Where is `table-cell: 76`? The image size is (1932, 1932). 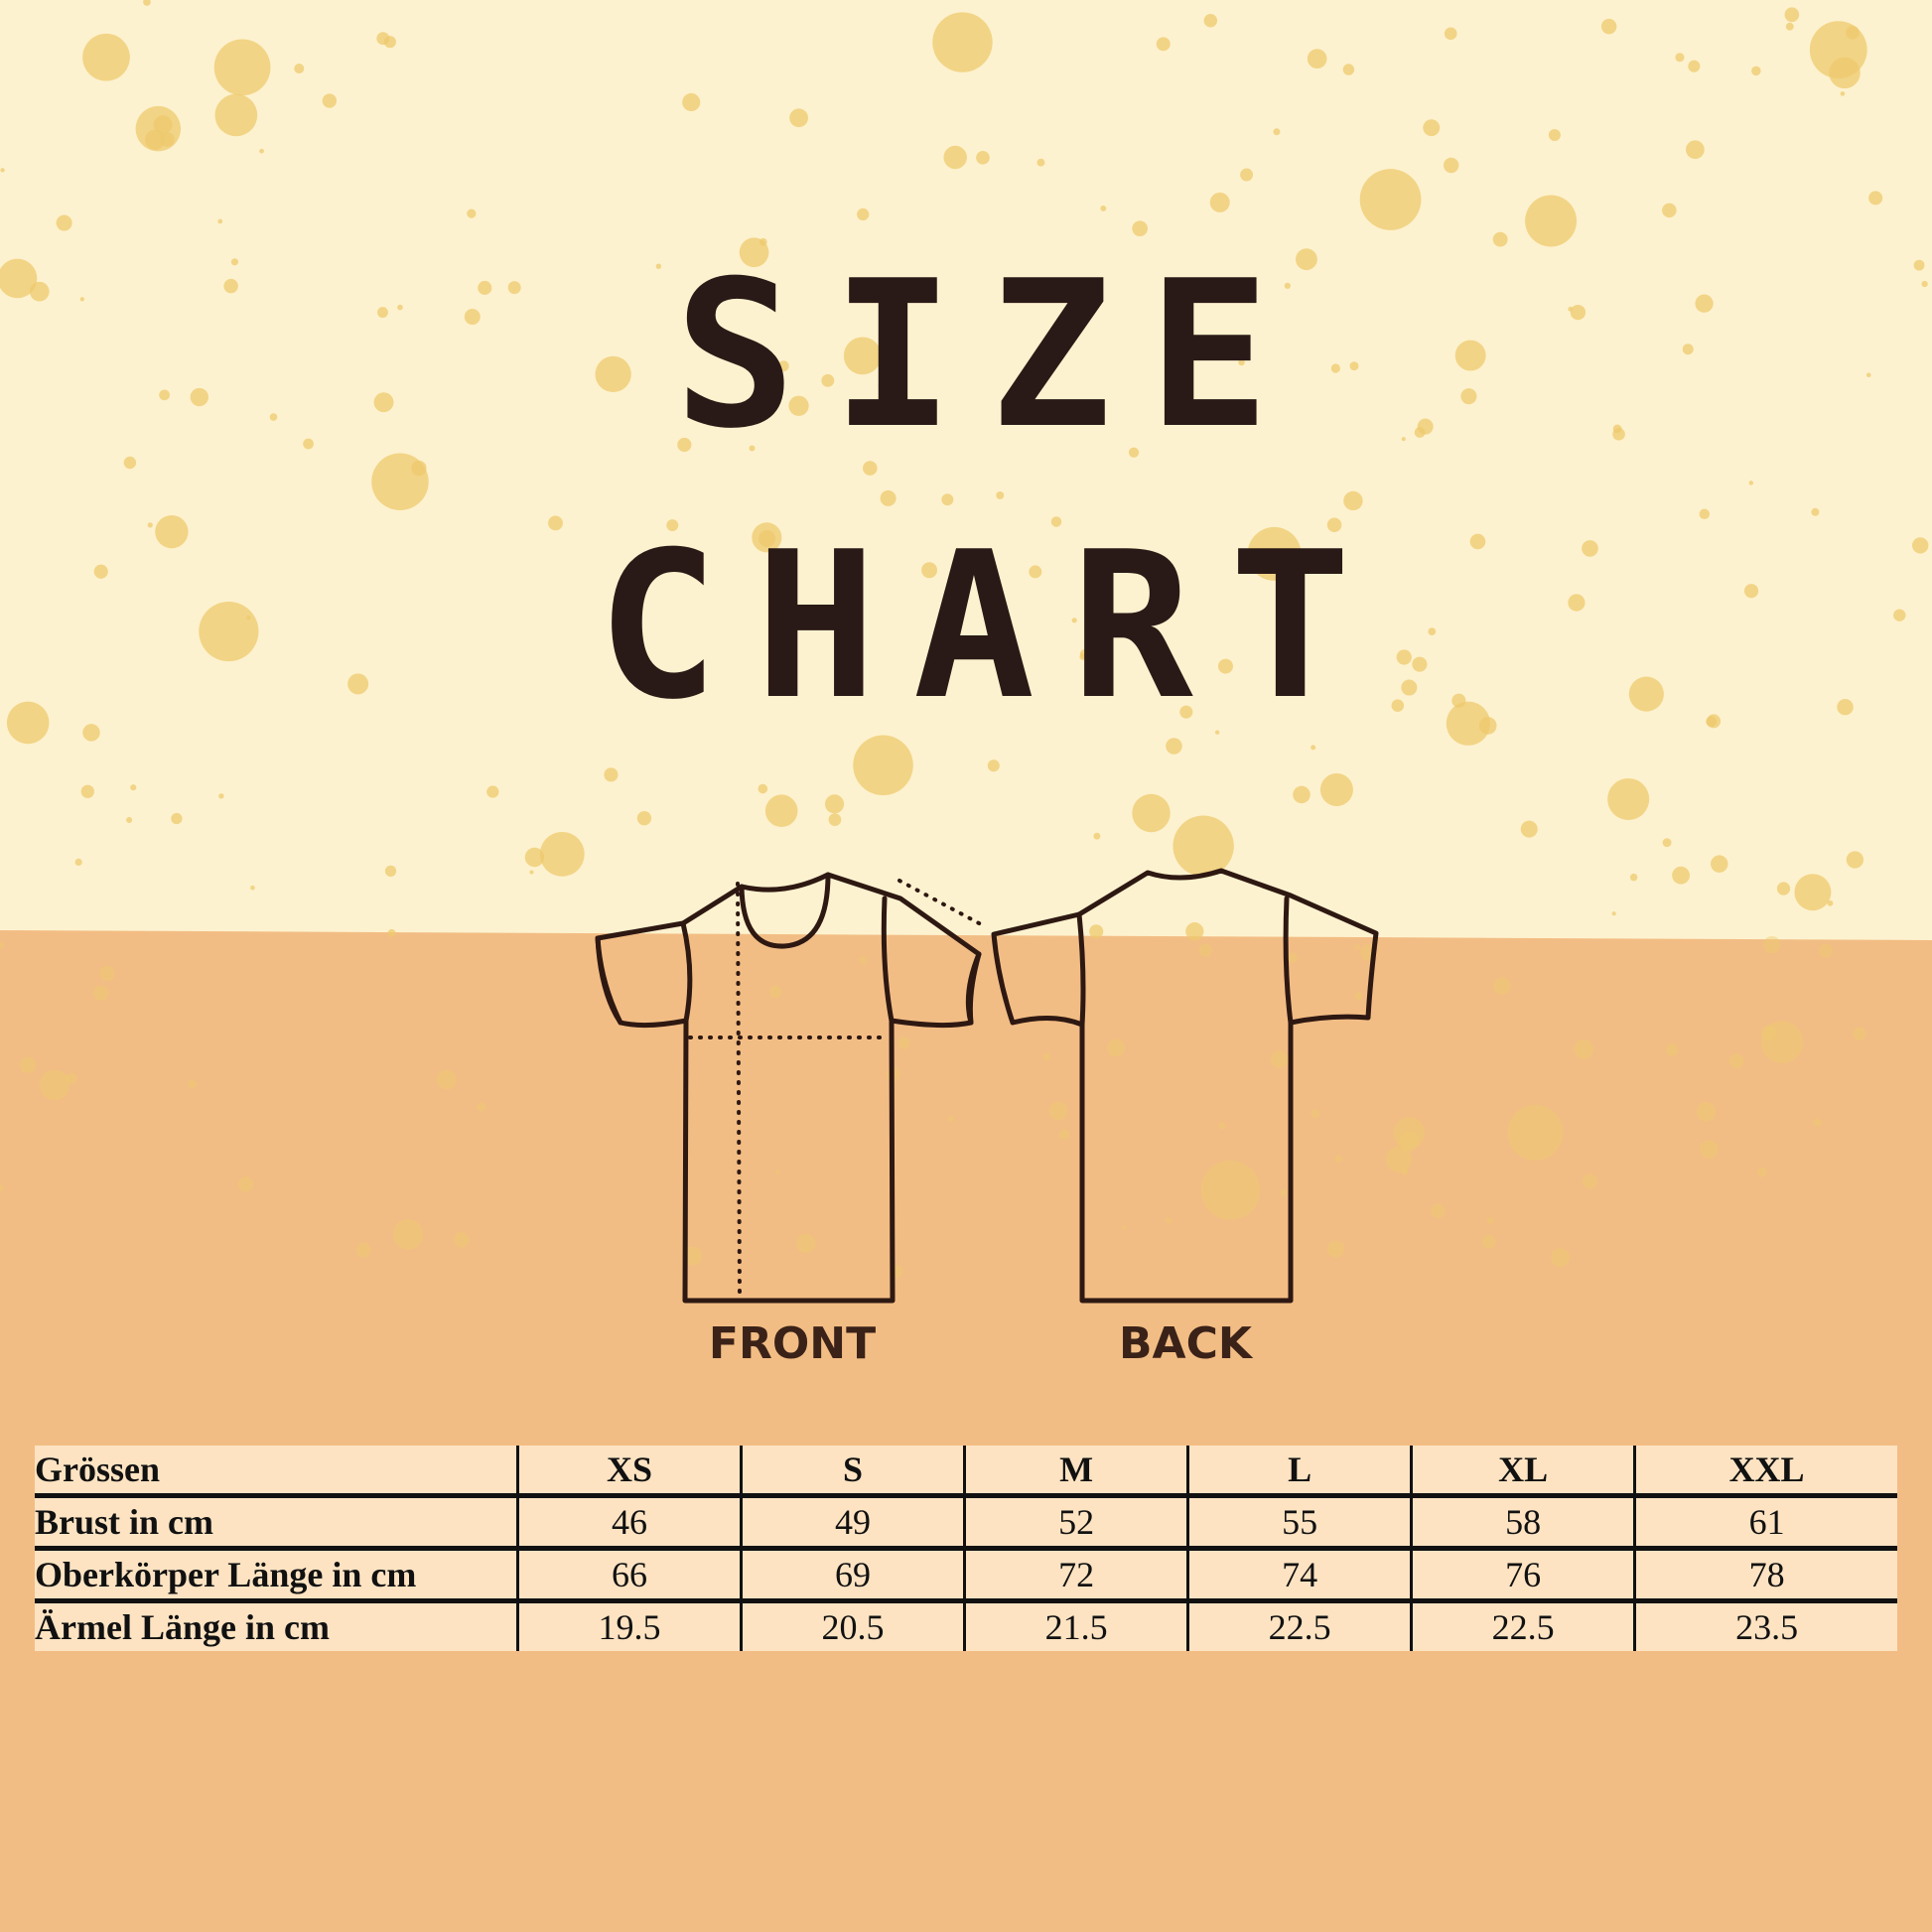
table-cell: 76 is located at coordinates (1523, 1573).